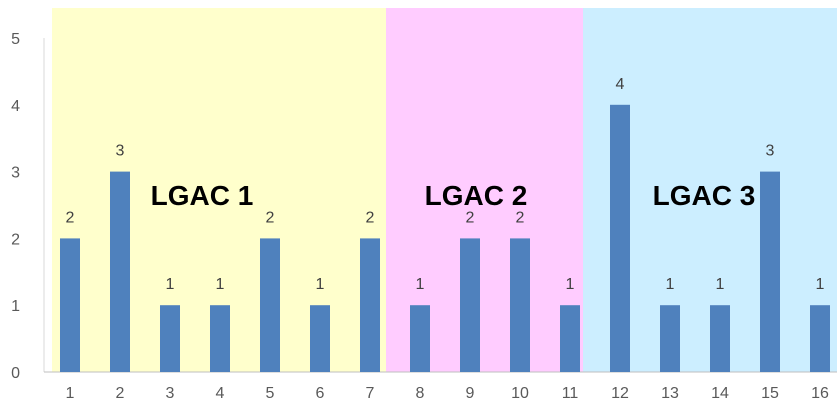 This screenshot has width=837, height=412. I want to click on data-label-7: 2, so click(370, 217).